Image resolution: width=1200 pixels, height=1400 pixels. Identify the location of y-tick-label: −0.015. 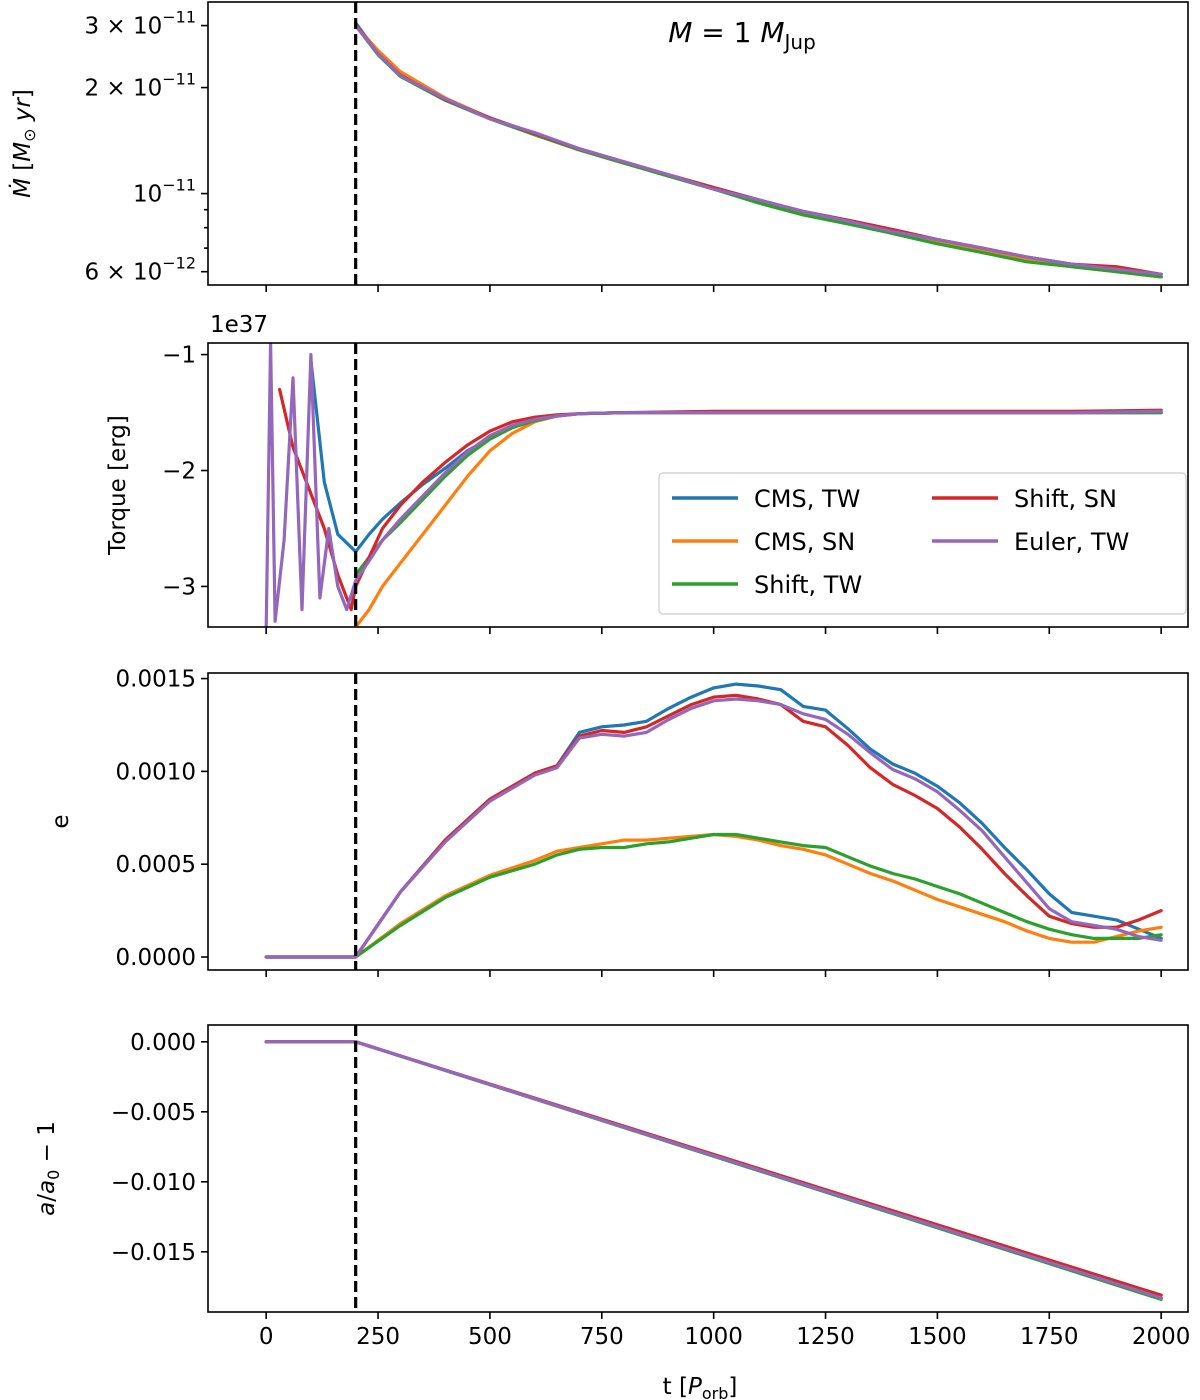
(153, 1253).